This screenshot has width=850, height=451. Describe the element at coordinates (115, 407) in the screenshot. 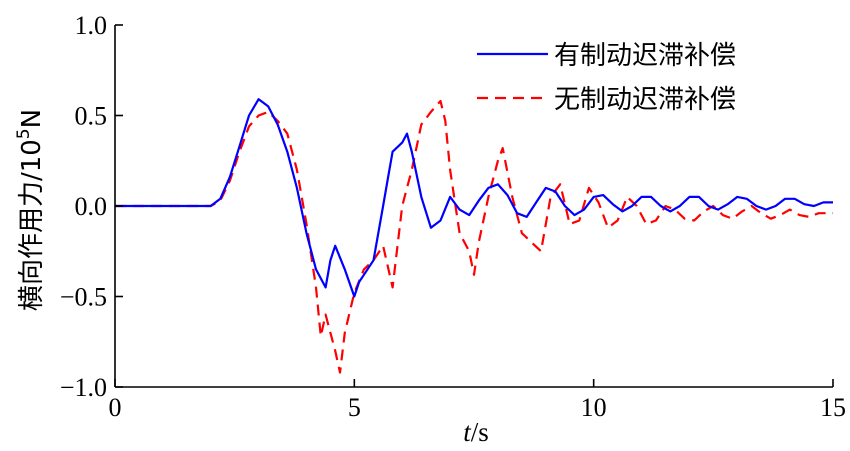

I see `x-tick-label: 0` at that location.